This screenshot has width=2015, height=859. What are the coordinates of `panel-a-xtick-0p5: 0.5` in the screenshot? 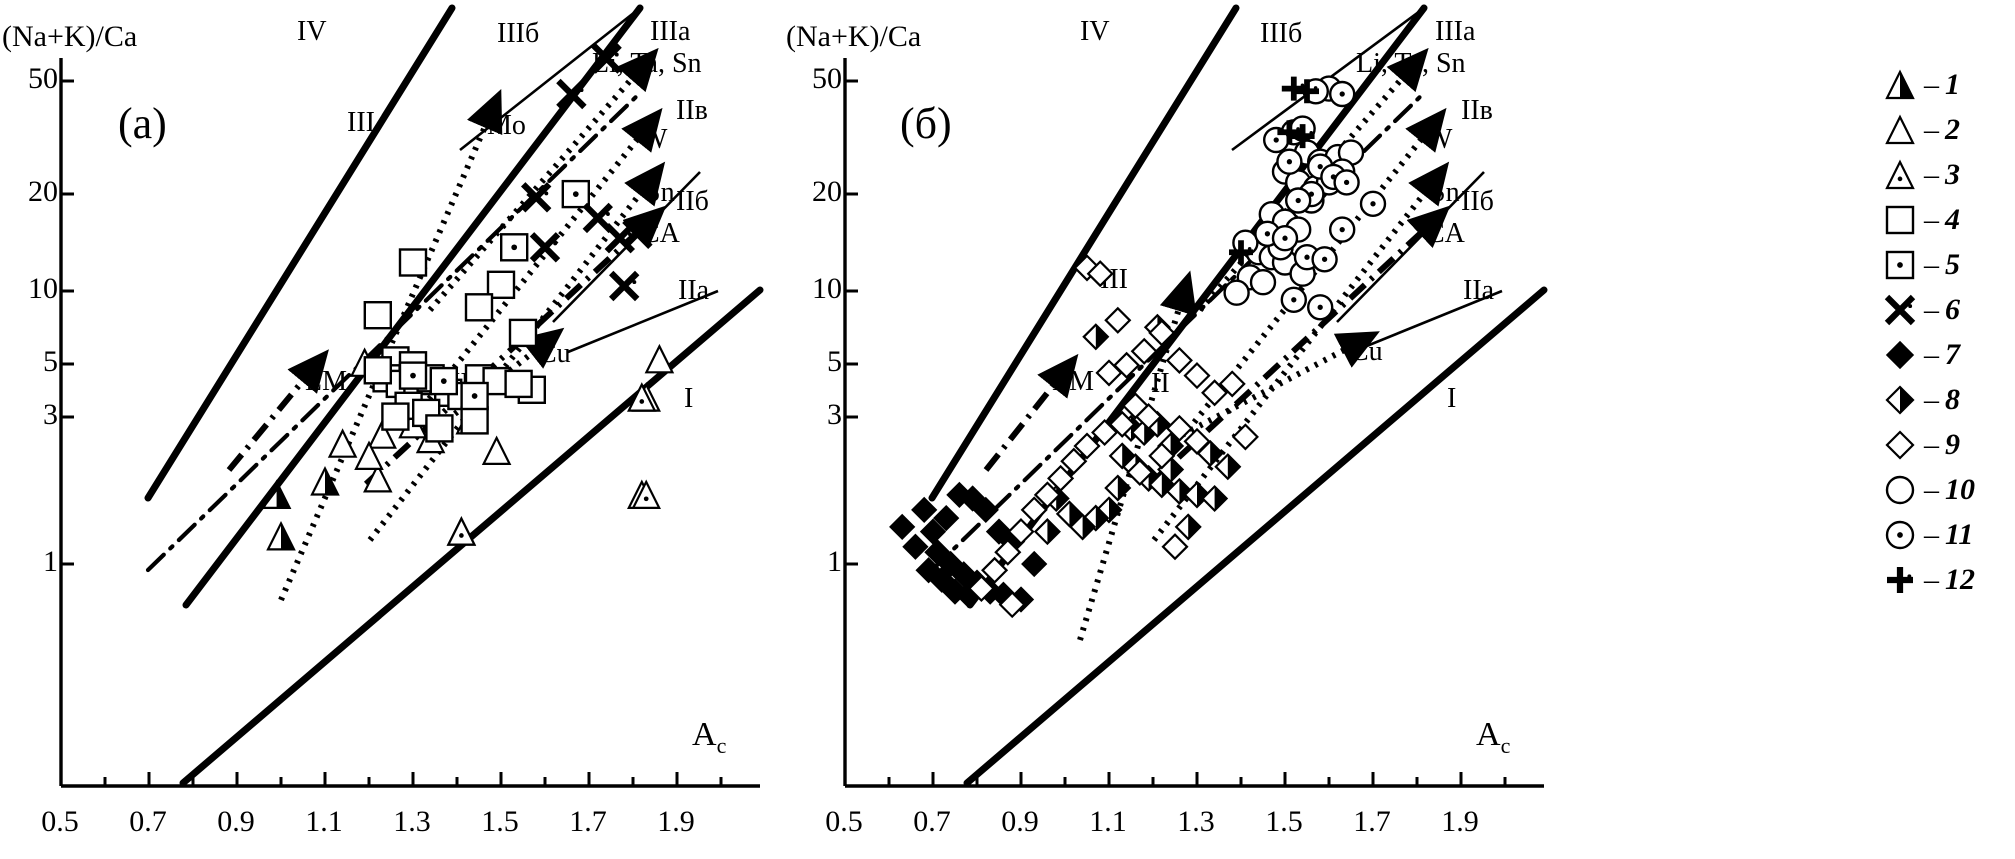 It's located at (60, 821).